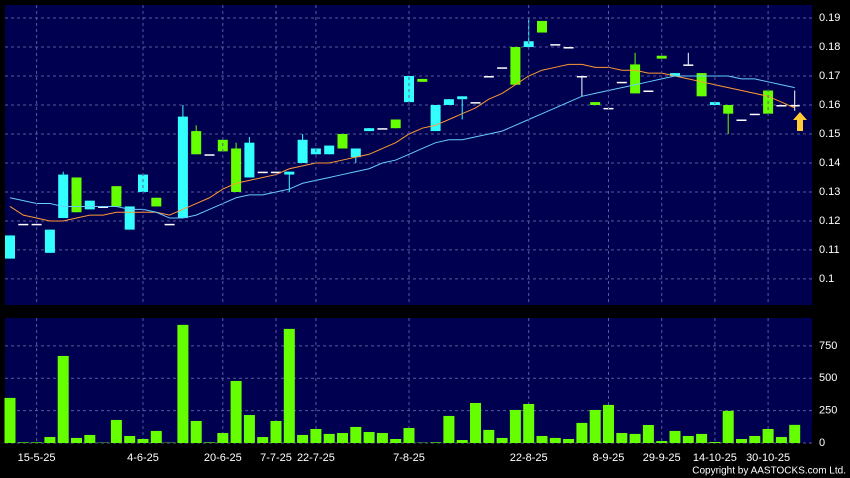  Describe the element at coordinates (829, 221) in the screenshot. I see `y-tick-label: 0.12` at that location.